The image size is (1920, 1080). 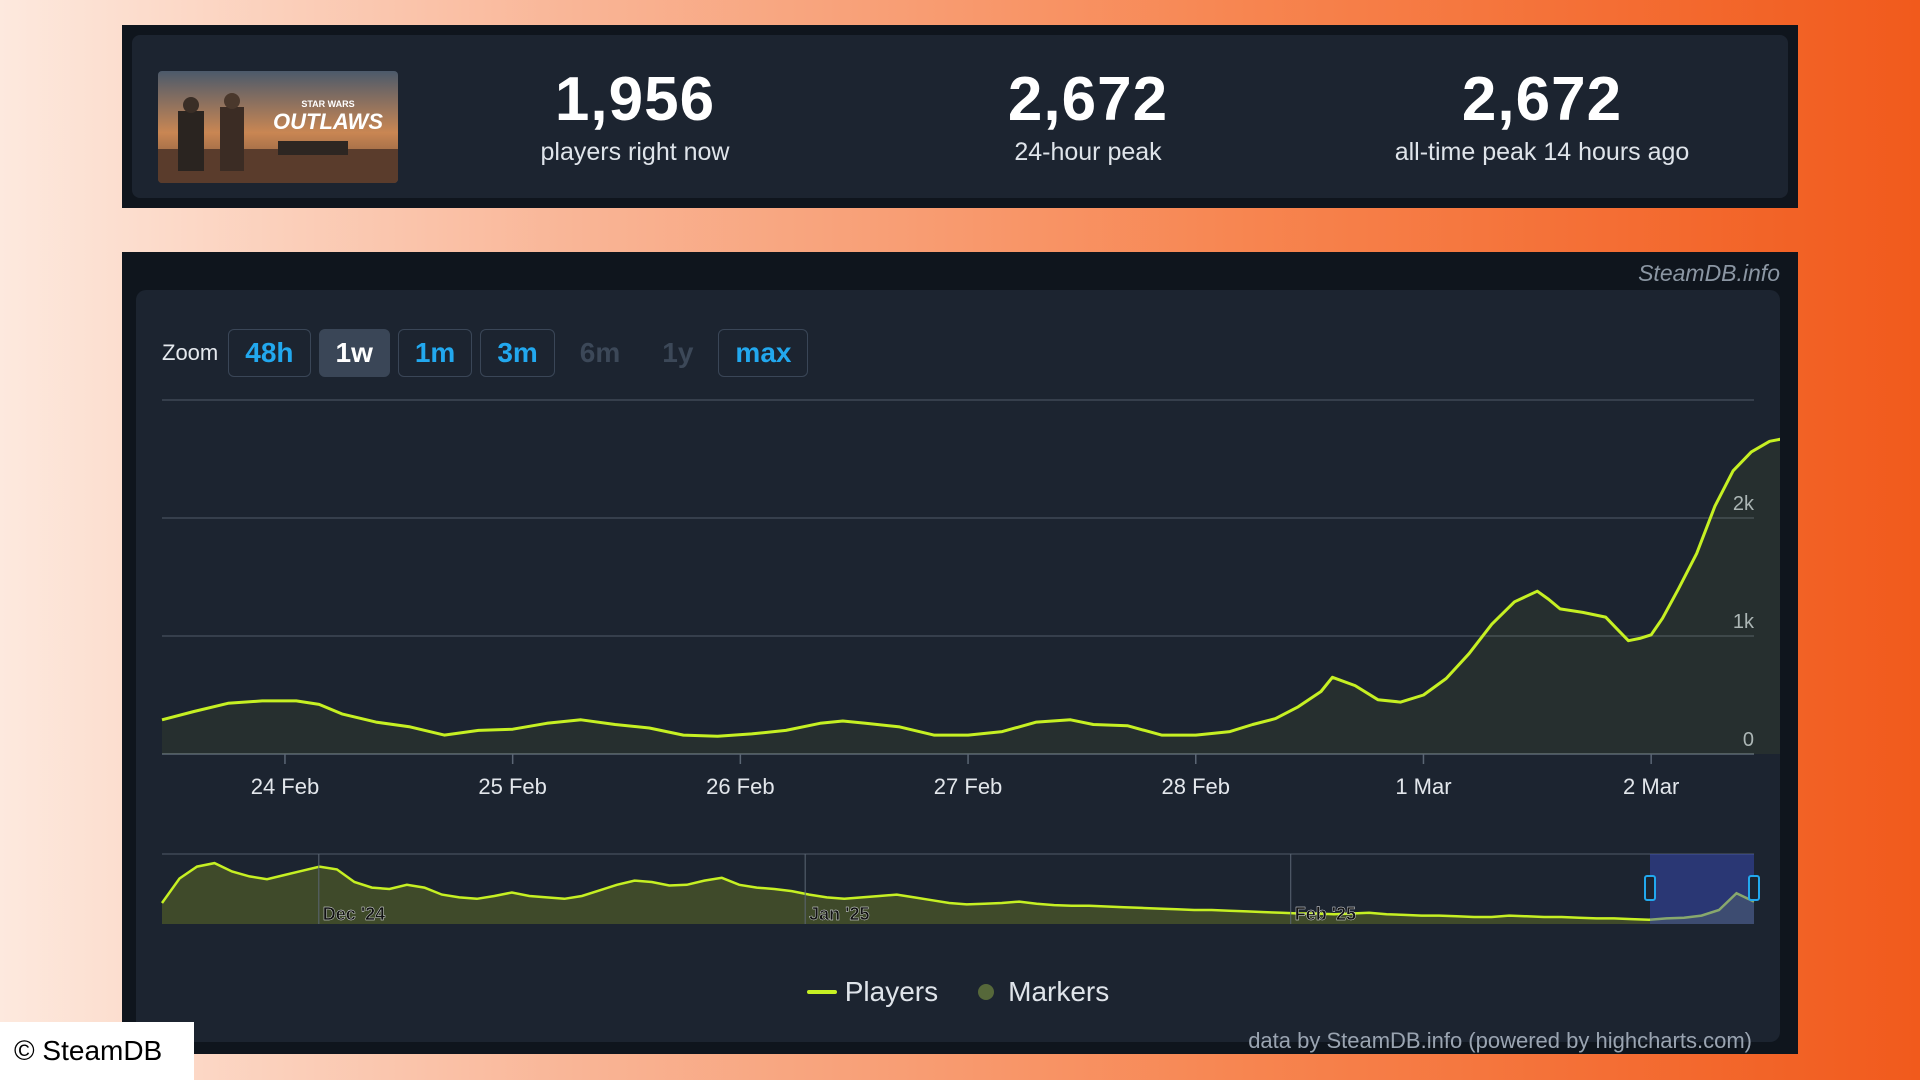 I want to click on zoom-6m-button: 6m, so click(x=600, y=353).